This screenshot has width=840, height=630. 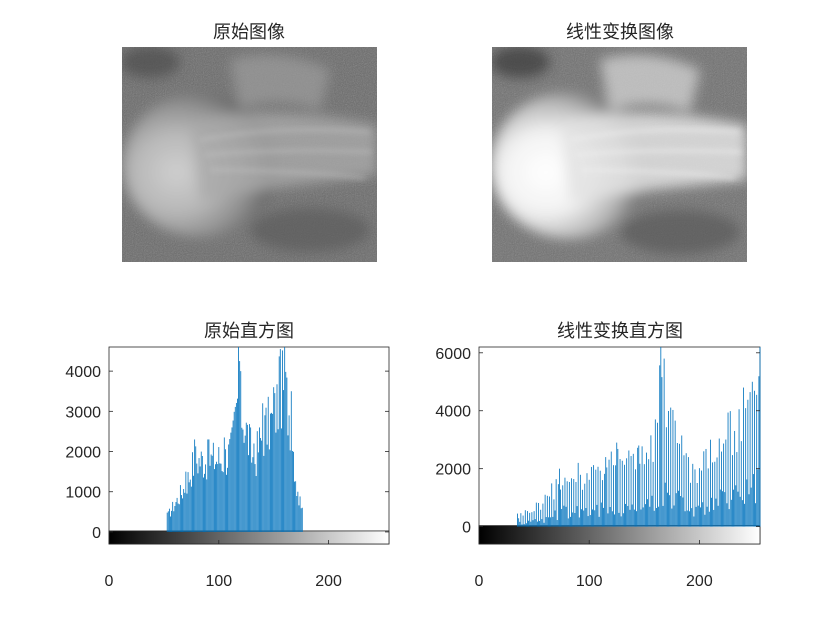 What do you see at coordinates (620, 331) in the screenshot?
I see `histogram-title-linear: 线性变换直方图` at bounding box center [620, 331].